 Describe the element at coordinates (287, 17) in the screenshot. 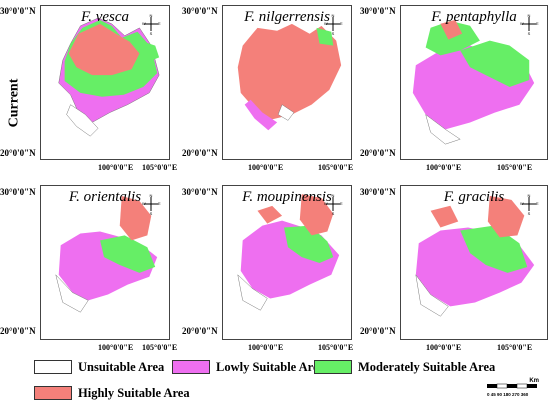

I see `panel-title: F. nilgerrensis` at that location.